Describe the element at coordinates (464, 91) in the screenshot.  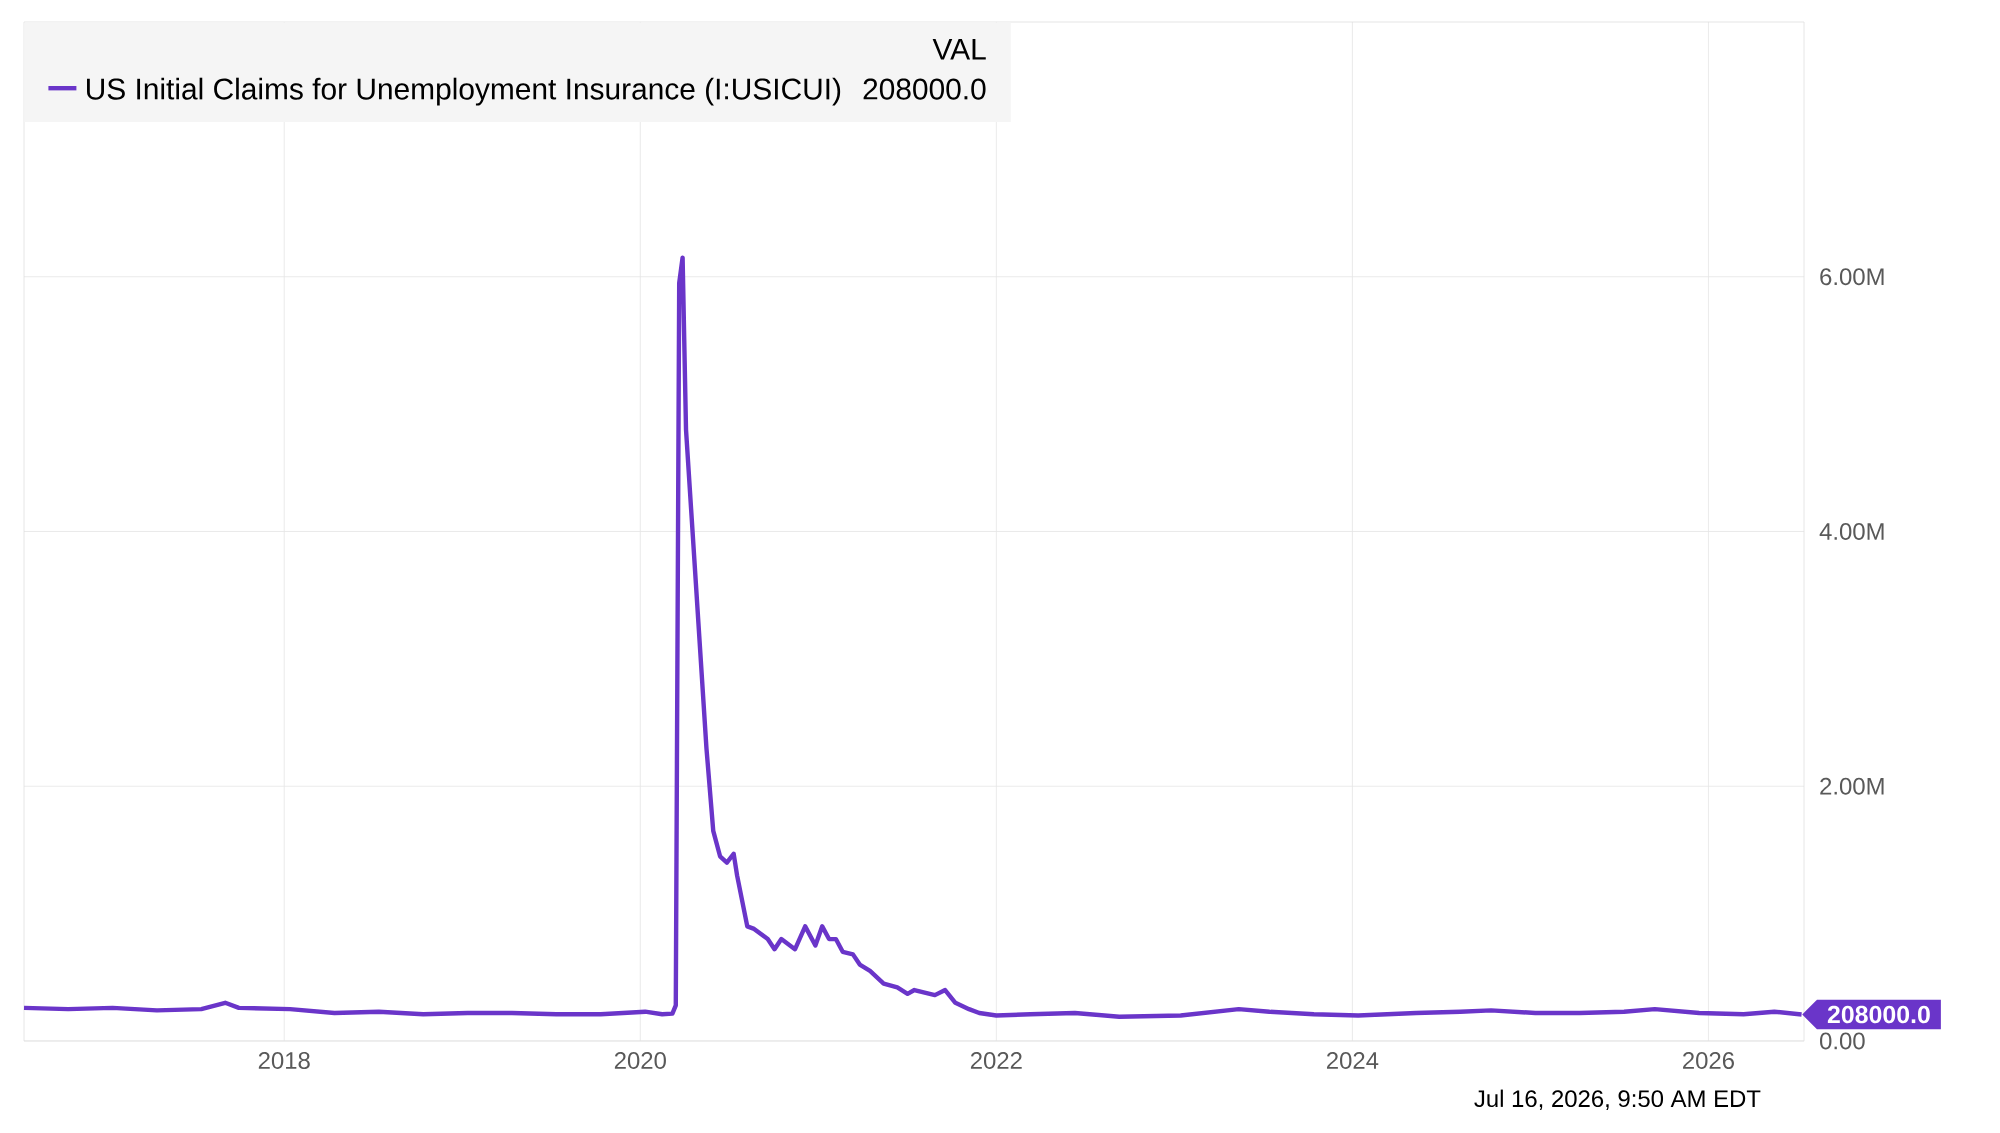
I see `legend-label: US Initial Claims for Unemployment Insurance (I:USICUI)` at that location.